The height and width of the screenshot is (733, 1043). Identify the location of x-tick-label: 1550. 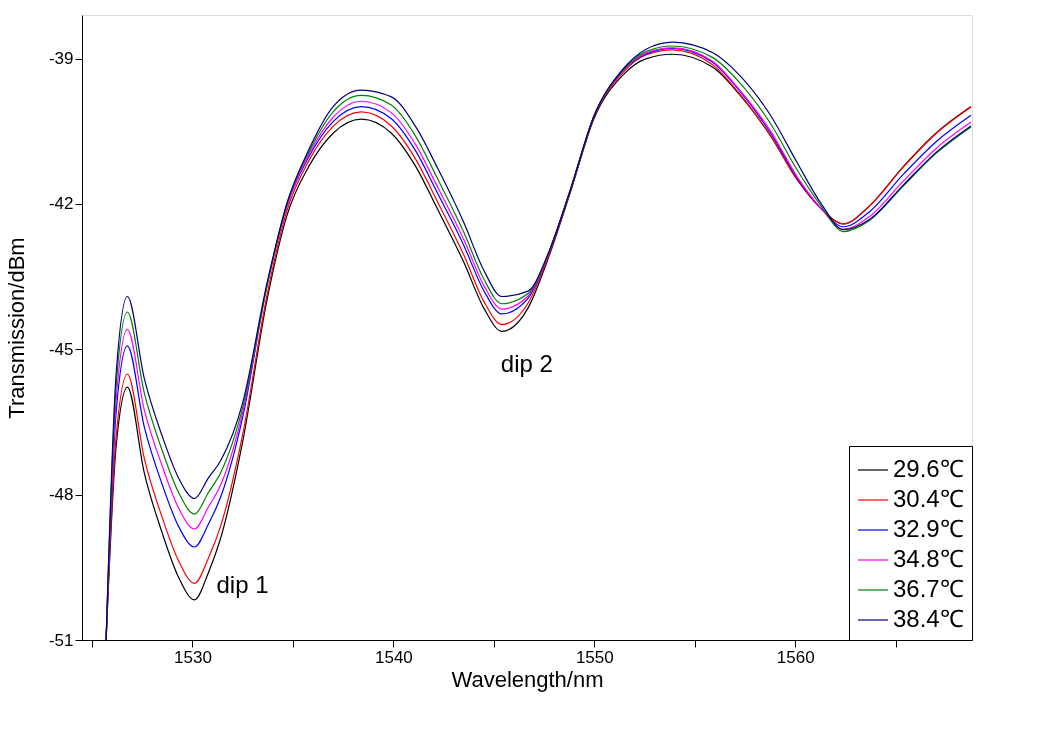
(594, 657).